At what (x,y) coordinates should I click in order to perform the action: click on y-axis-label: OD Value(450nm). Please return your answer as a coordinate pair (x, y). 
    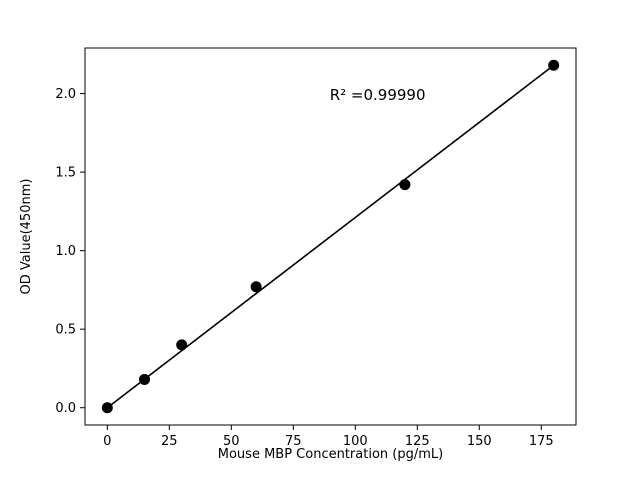
    Looking at the image, I should click on (26, 237).